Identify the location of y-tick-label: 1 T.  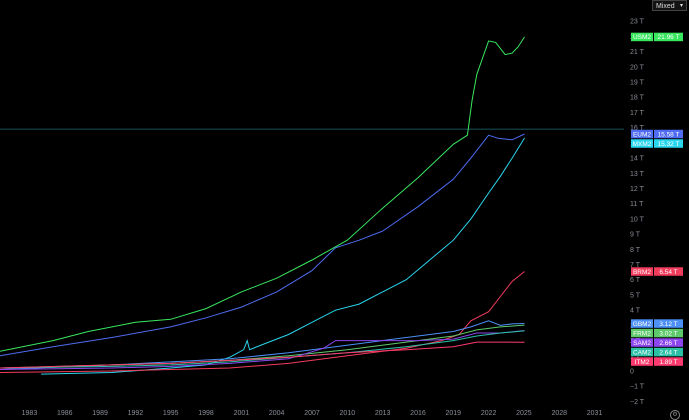
(635, 356).